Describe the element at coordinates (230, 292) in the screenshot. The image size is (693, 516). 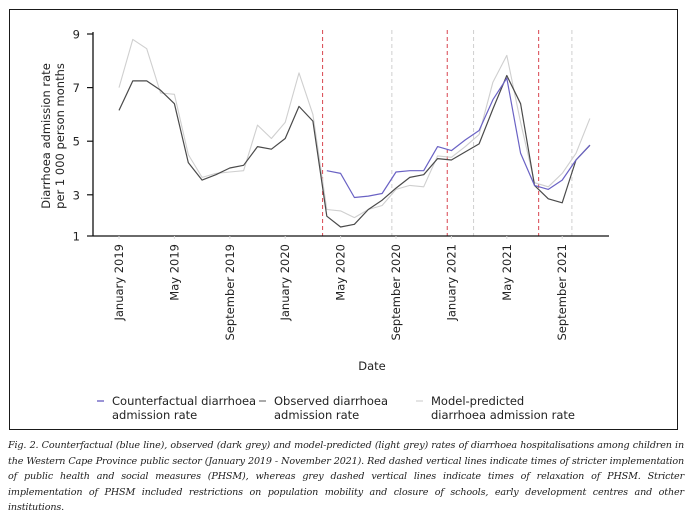
I see `x-tick-label: September 2019` at that location.